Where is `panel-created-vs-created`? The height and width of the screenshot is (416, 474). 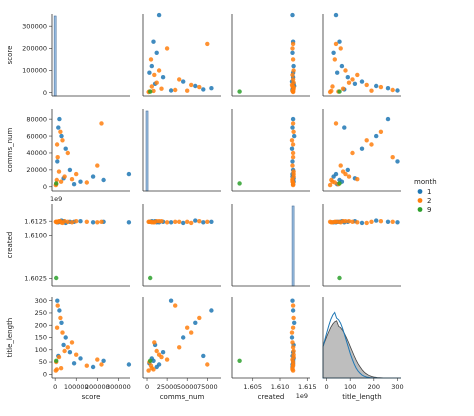 panel-created-vs-created is located at coordinates (270, 245).